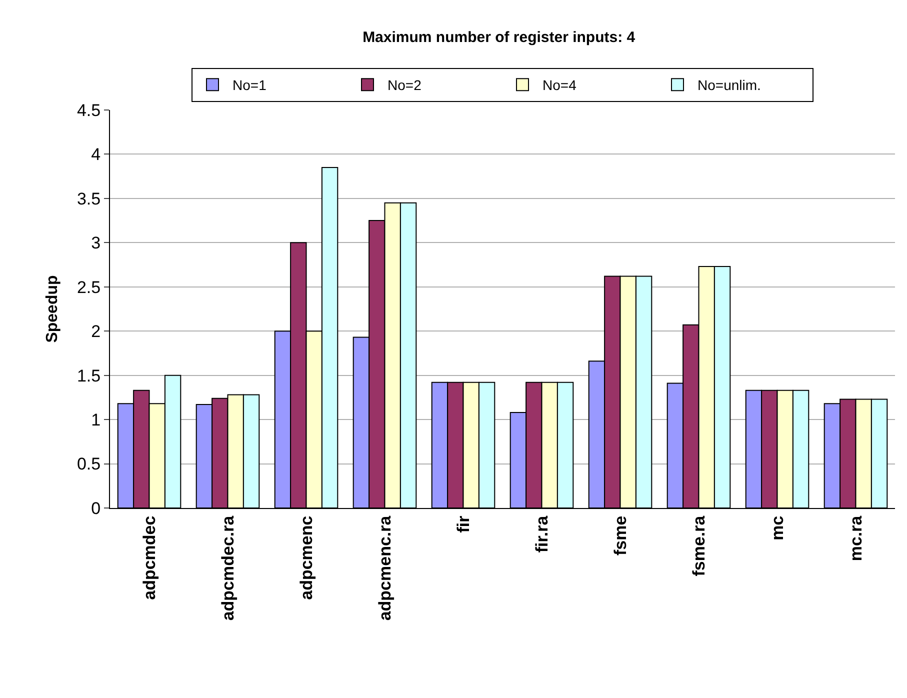  I want to click on x-tick-label: adpcmenc, so click(306, 558).